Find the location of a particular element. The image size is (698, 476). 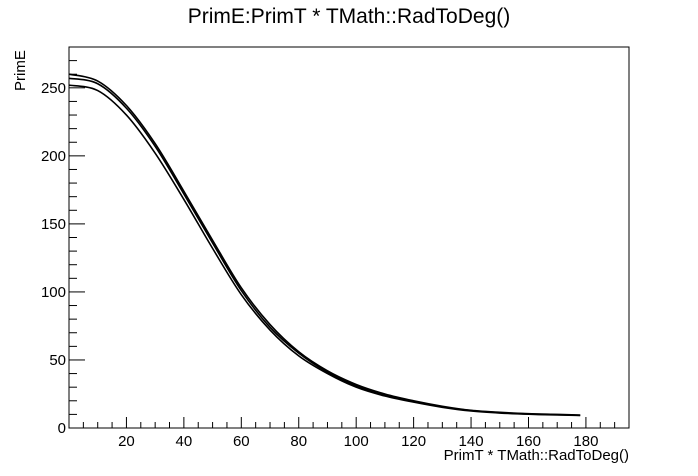

x-tick-label: 140 is located at coordinates (471, 441).